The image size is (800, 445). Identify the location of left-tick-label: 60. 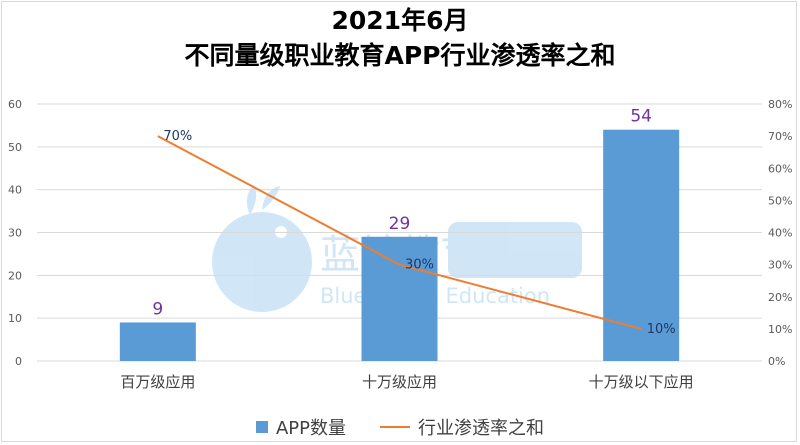
(15, 104).